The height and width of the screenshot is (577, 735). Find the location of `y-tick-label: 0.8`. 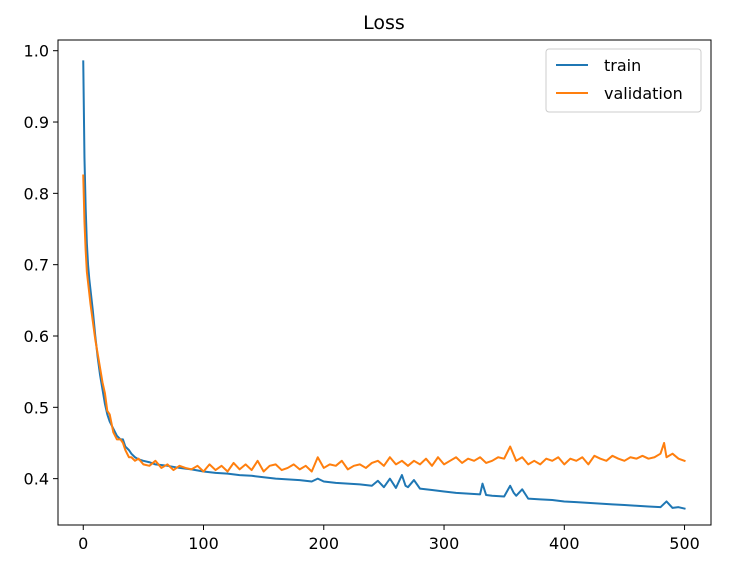

y-tick-label: 0.8 is located at coordinates (36, 193).